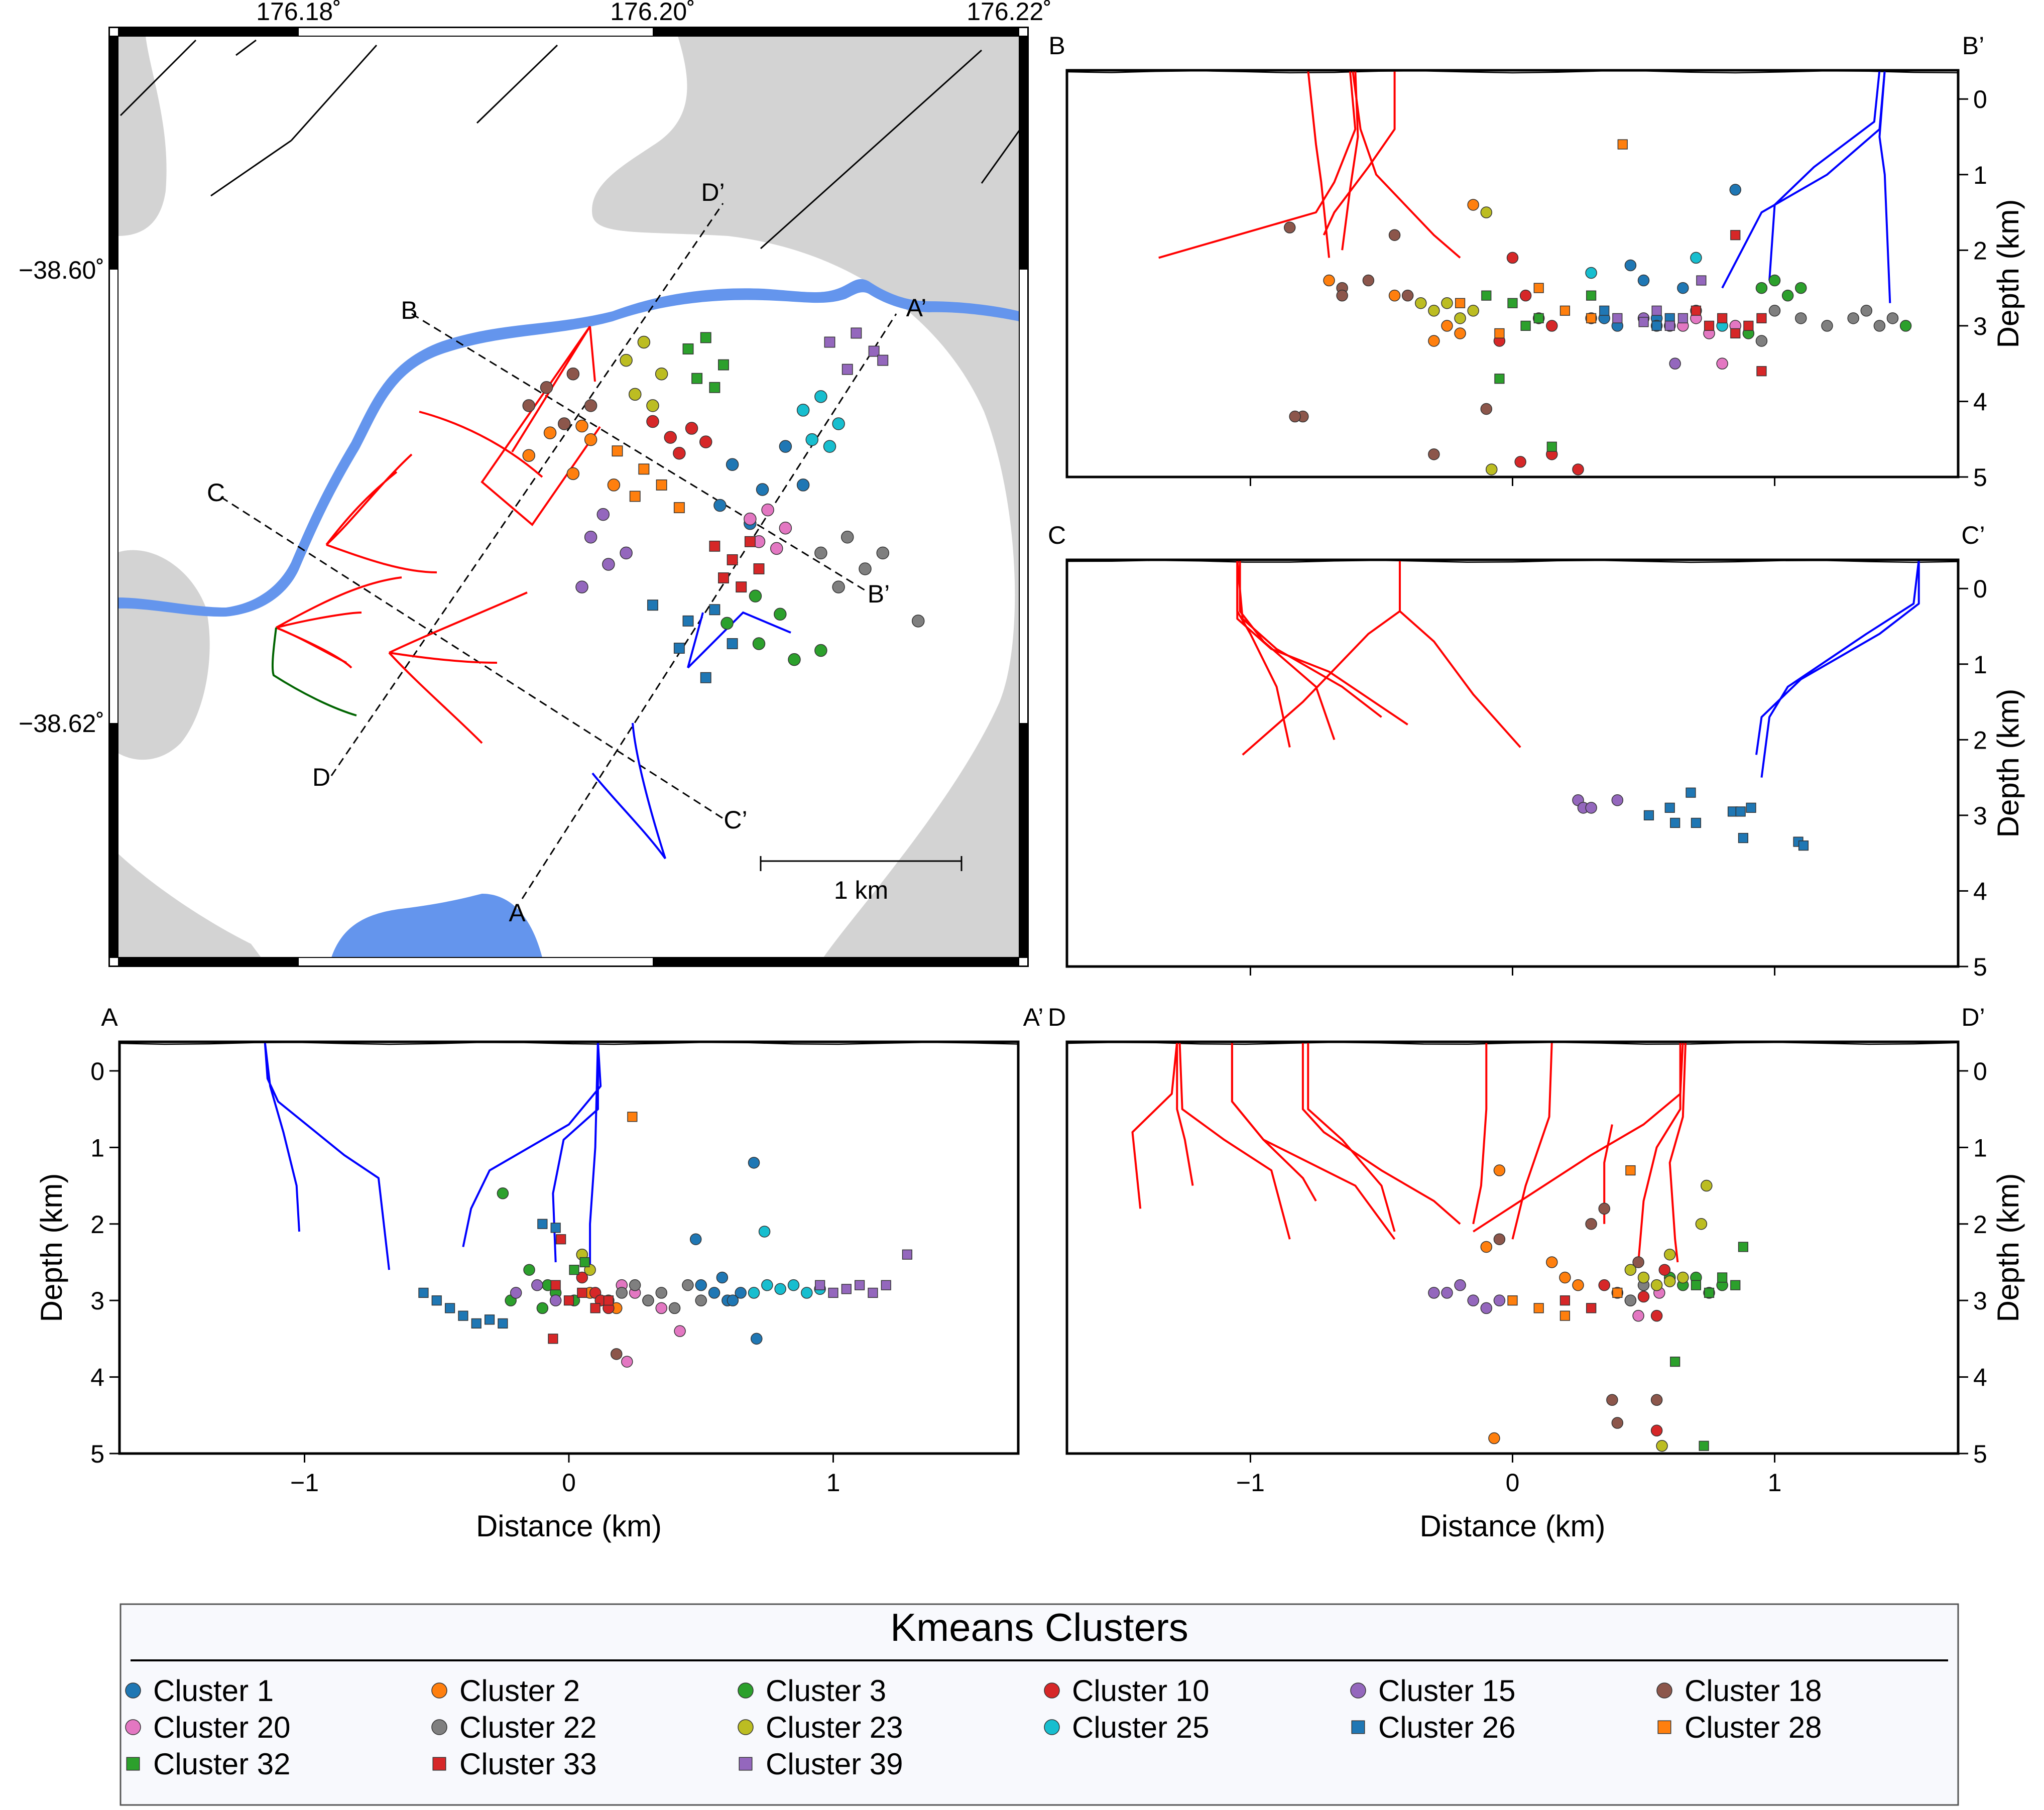  Describe the element at coordinates (321, 777) in the screenshot. I see `profile-label: D` at that location.